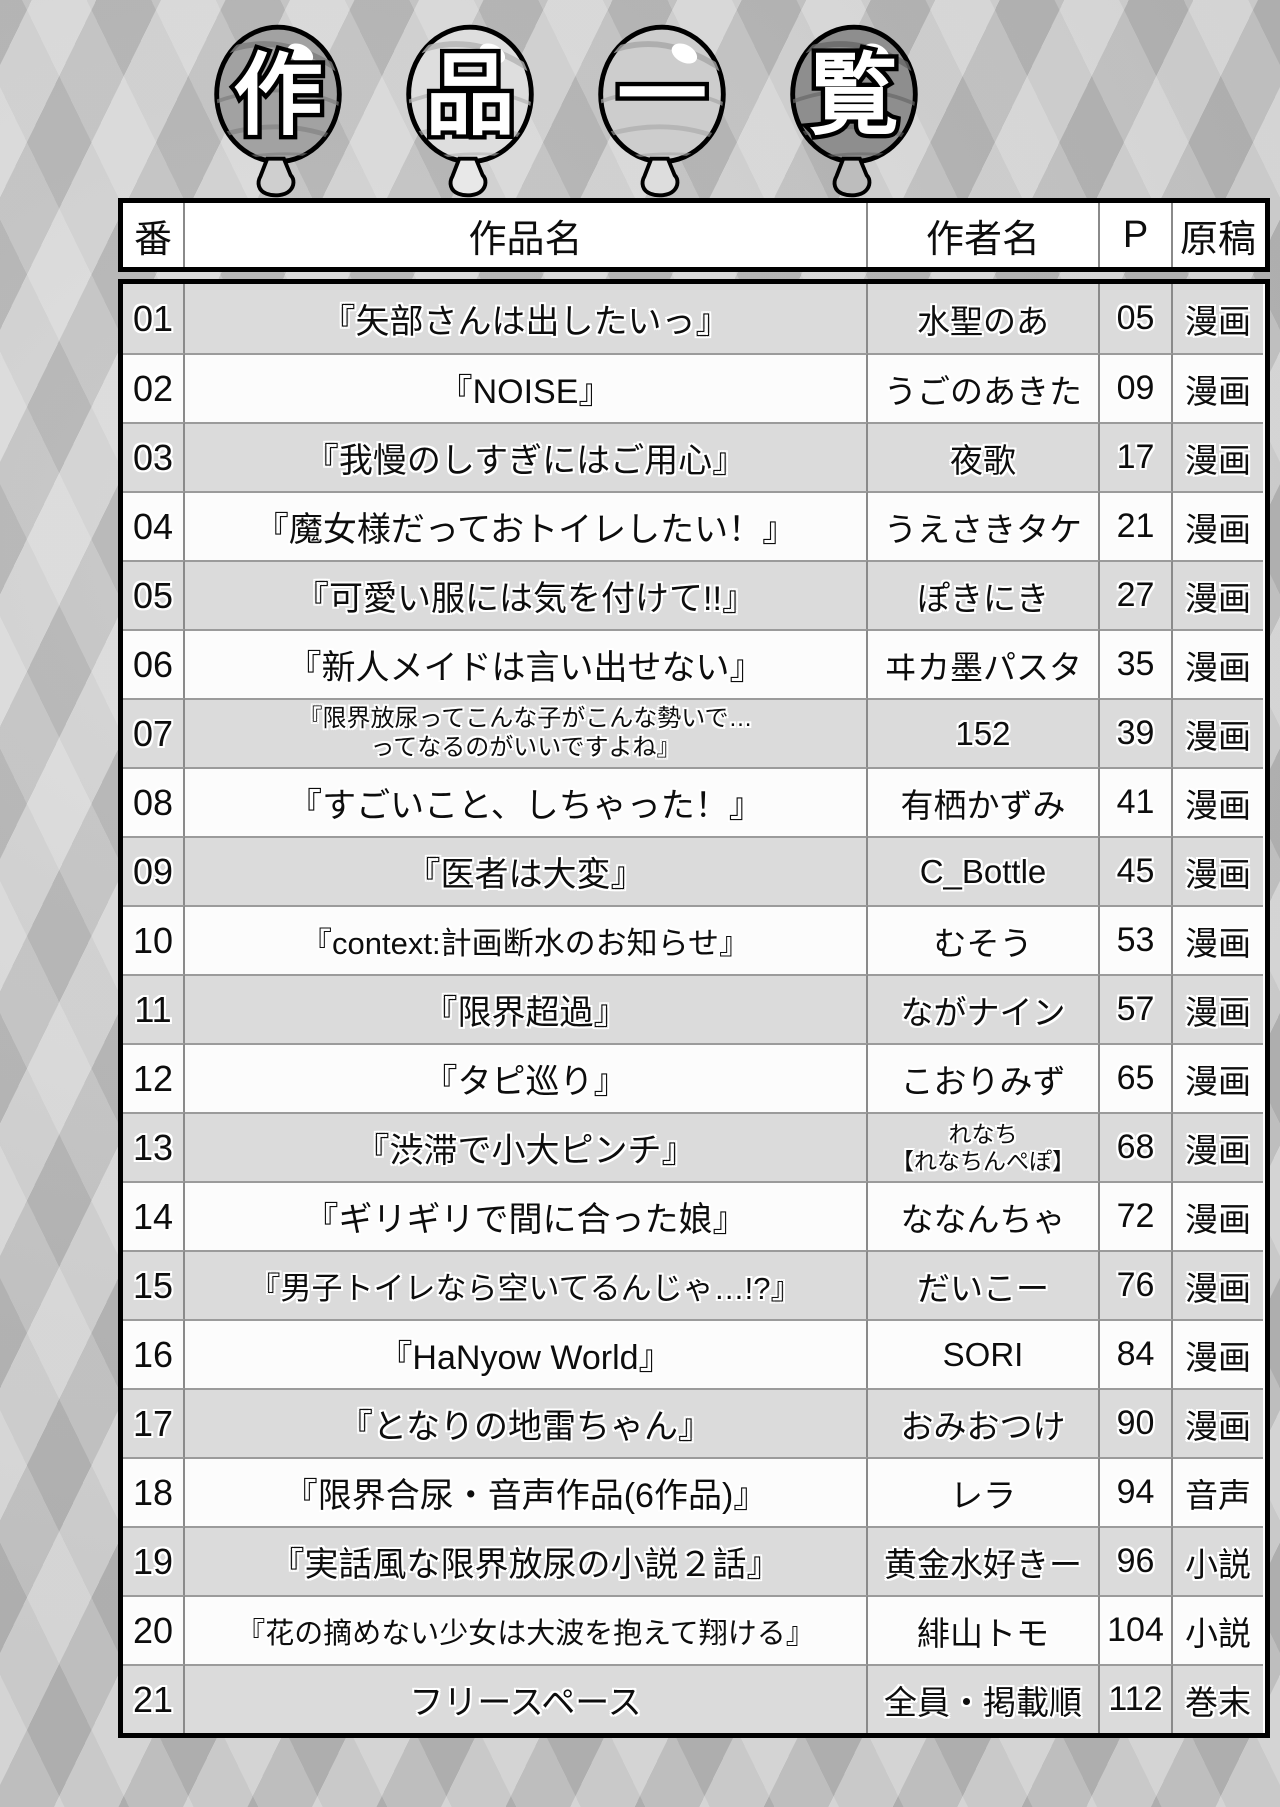 The width and height of the screenshot is (1280, 1807). What do you see at coordinates (1218, 235) in the screenshot?
I see `column-header-type: 原稿` at bounding box center [1218, 235].